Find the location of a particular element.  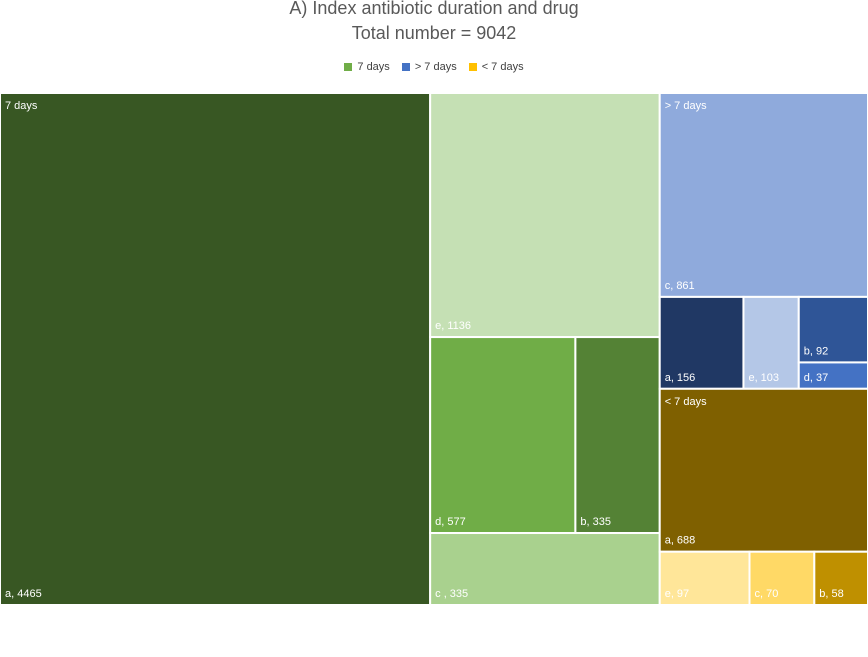

treemap-group-label: 7 days is located at coordinates (21, 106).